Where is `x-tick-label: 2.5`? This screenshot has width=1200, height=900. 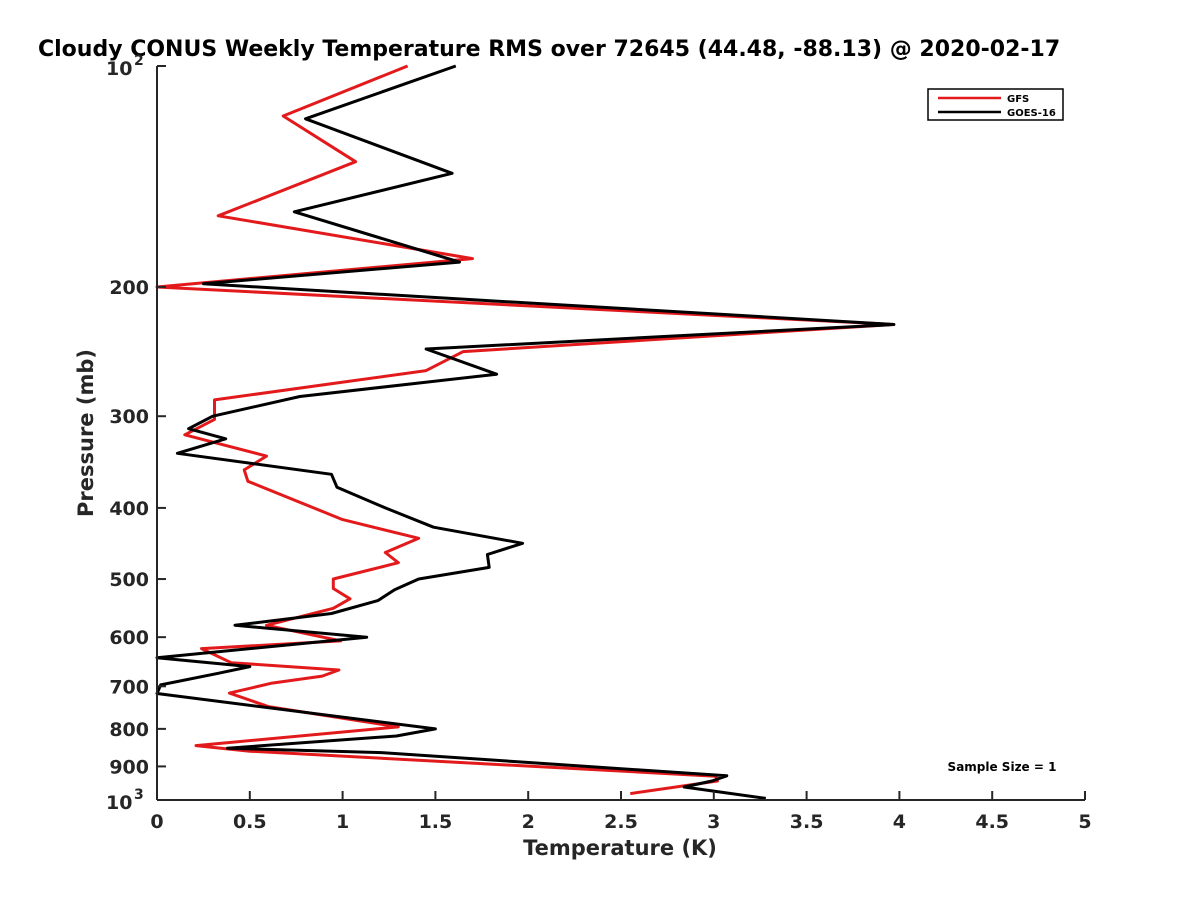
x-tick-label: 2.5 is located at coordinates (621, 822).